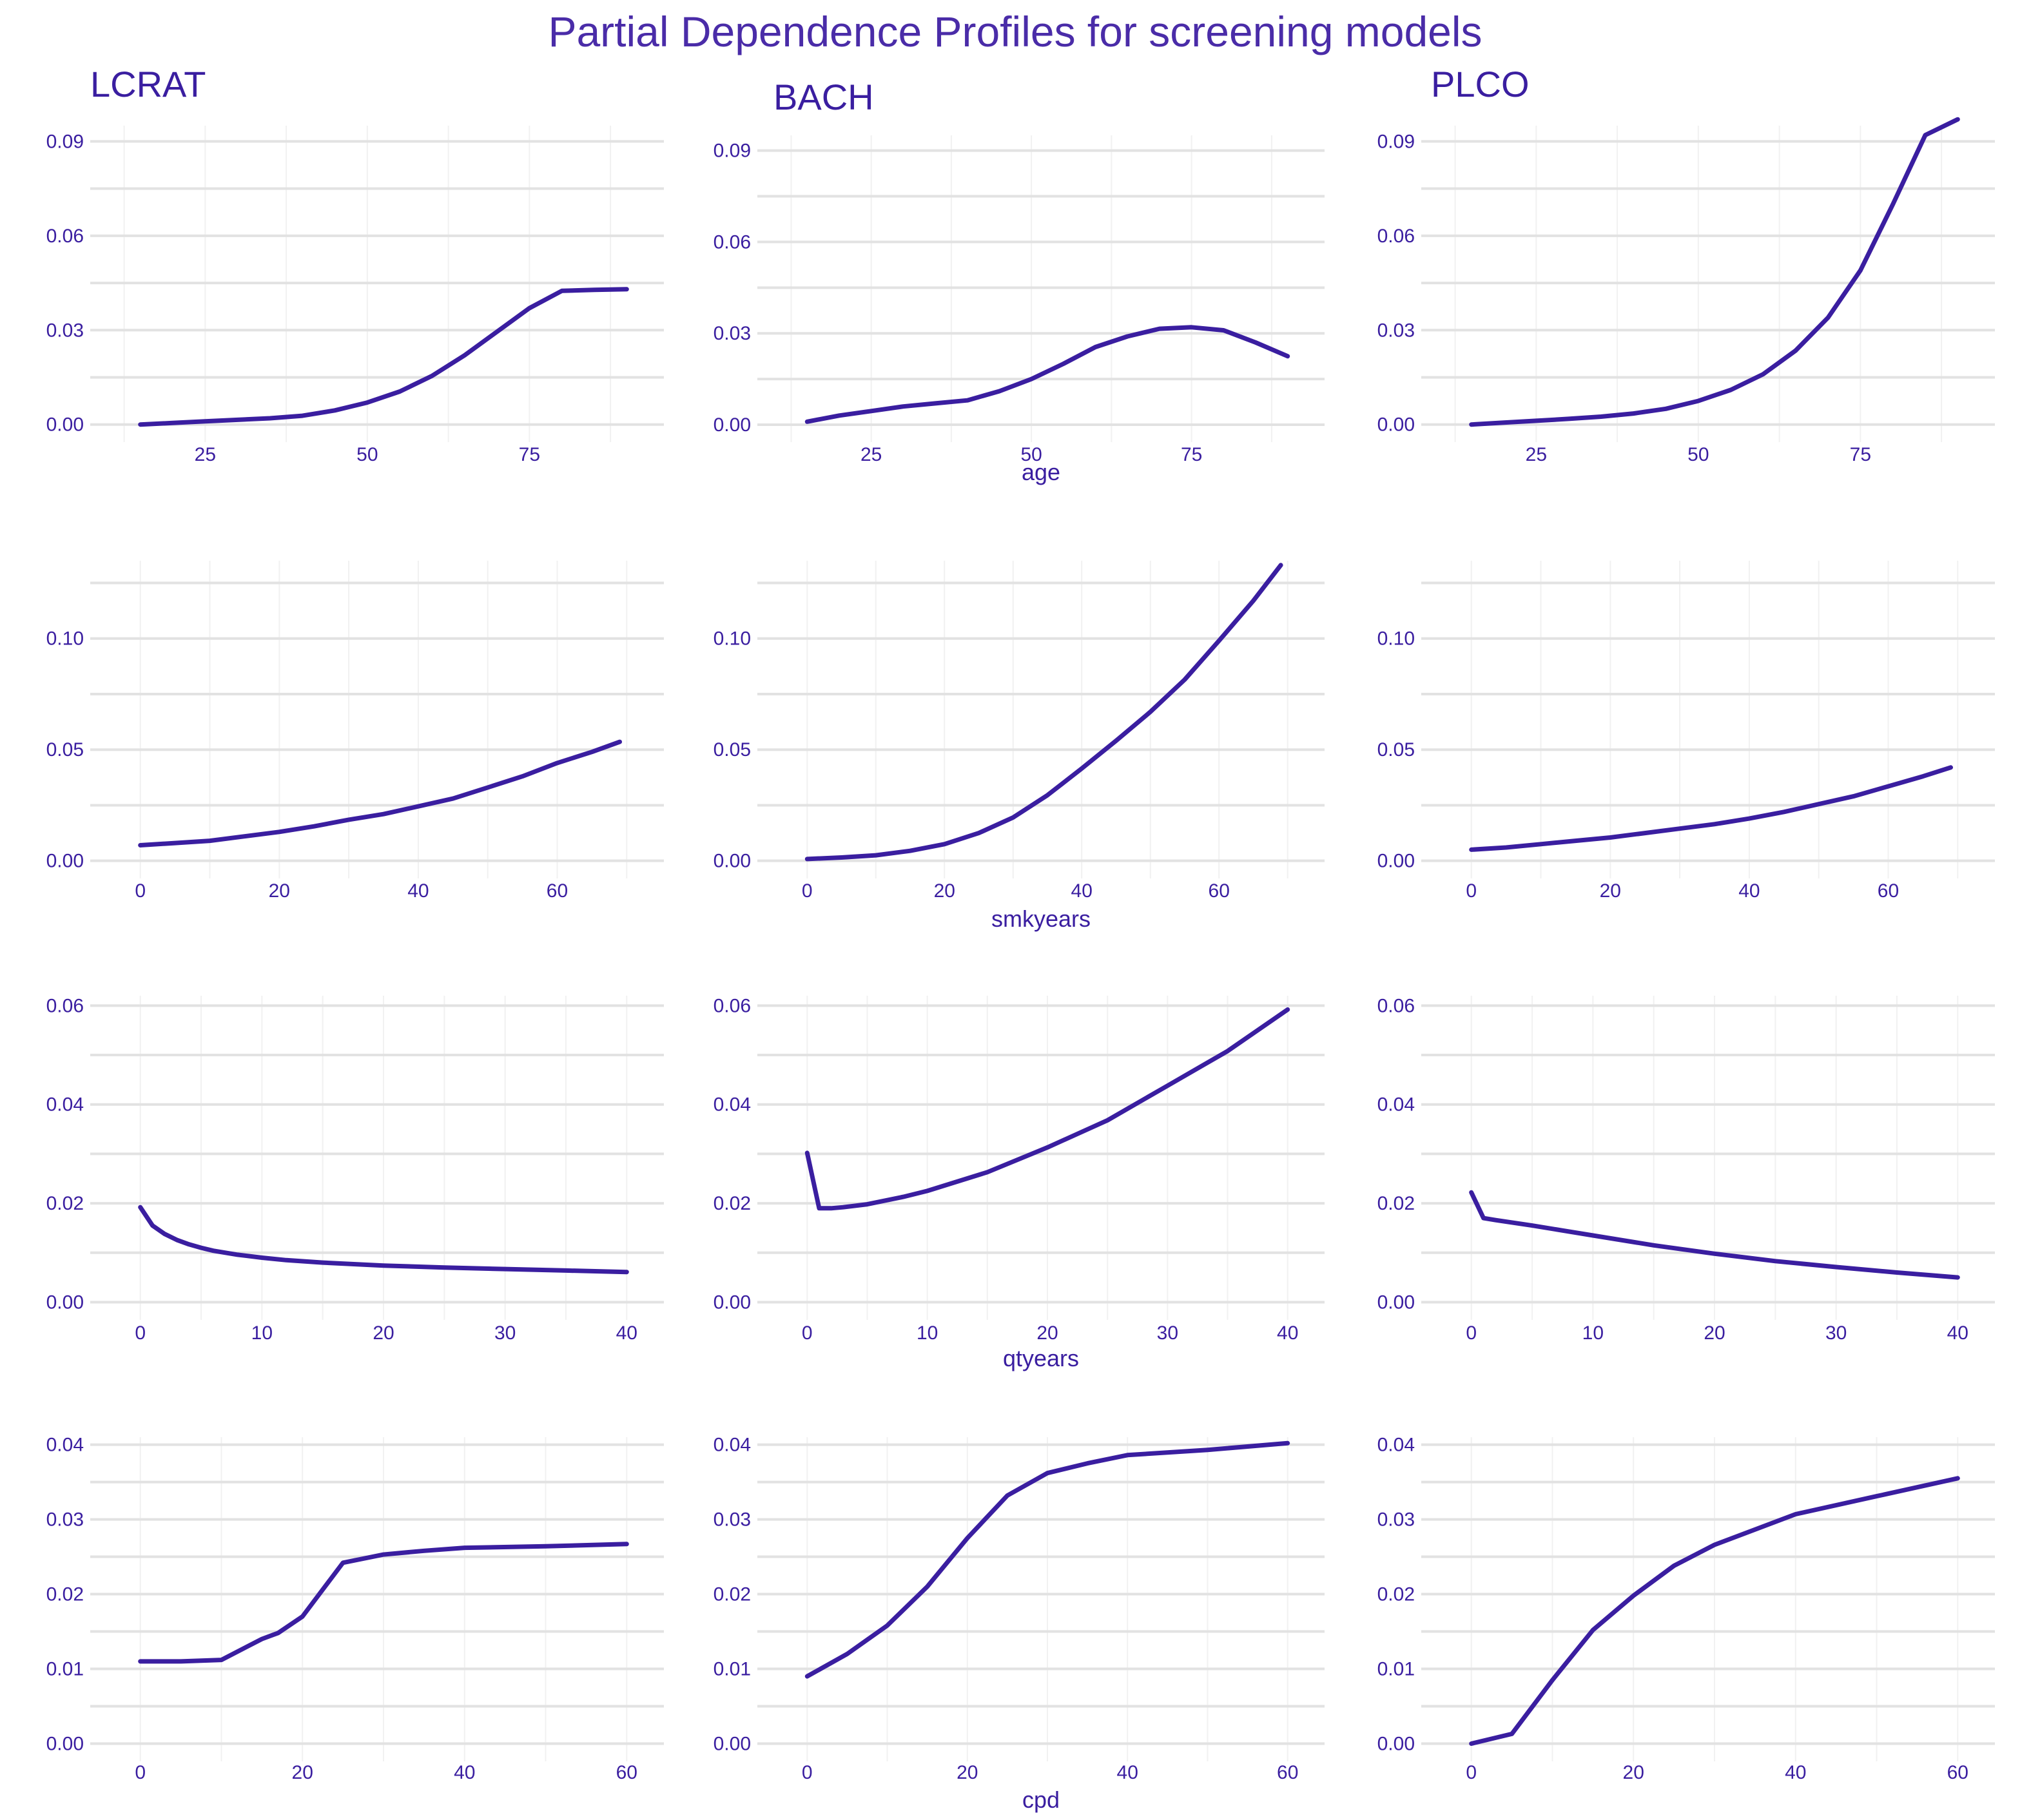 Image resolution: width=2031 pixels, height=1820 pixels. Describe the element at coordinates (1047, 374) in the screenshot. I see `pdp-line-bach-age` at that location.